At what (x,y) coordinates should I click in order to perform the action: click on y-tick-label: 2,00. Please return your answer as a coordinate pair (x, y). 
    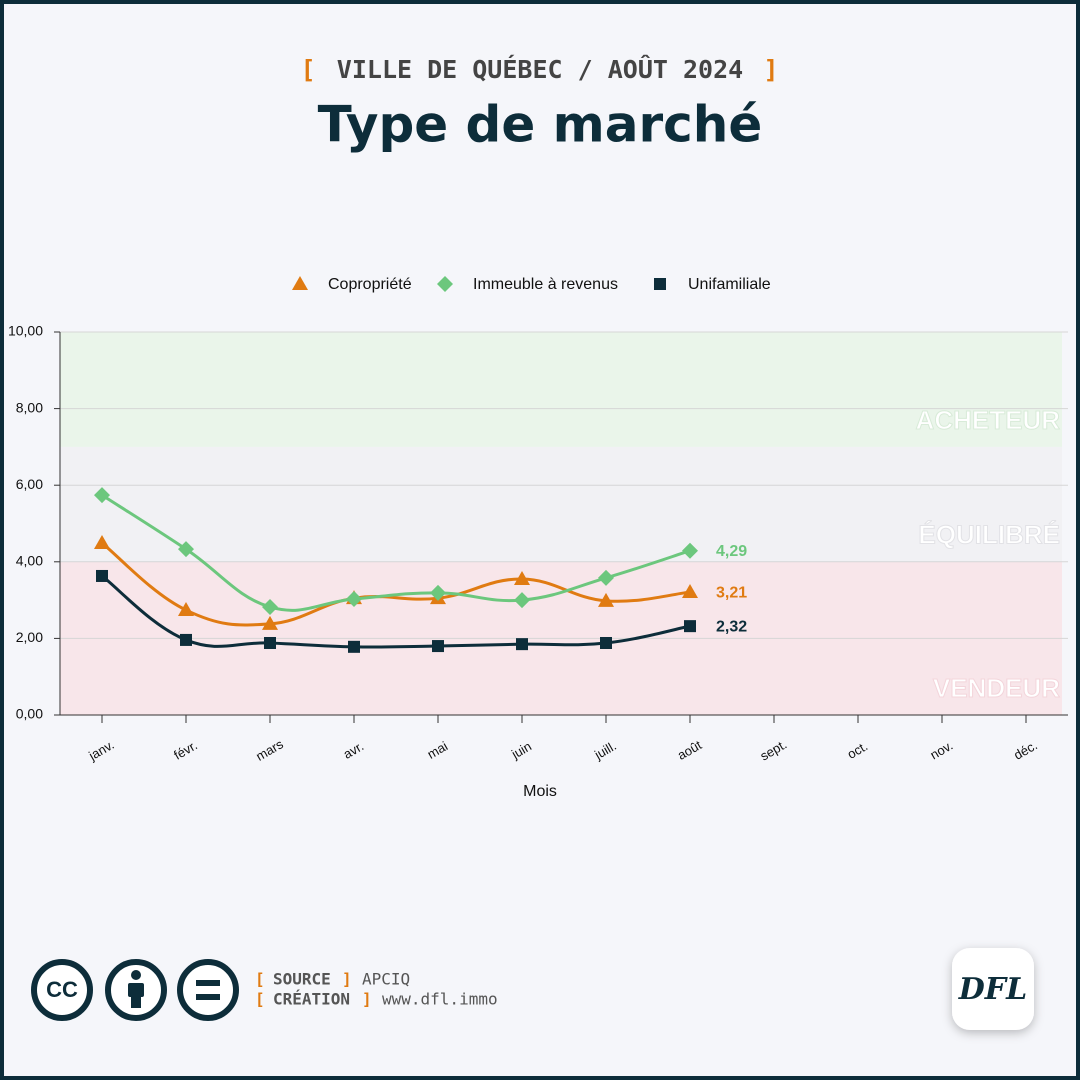
    Looking at the image, I should click on (29, 637).